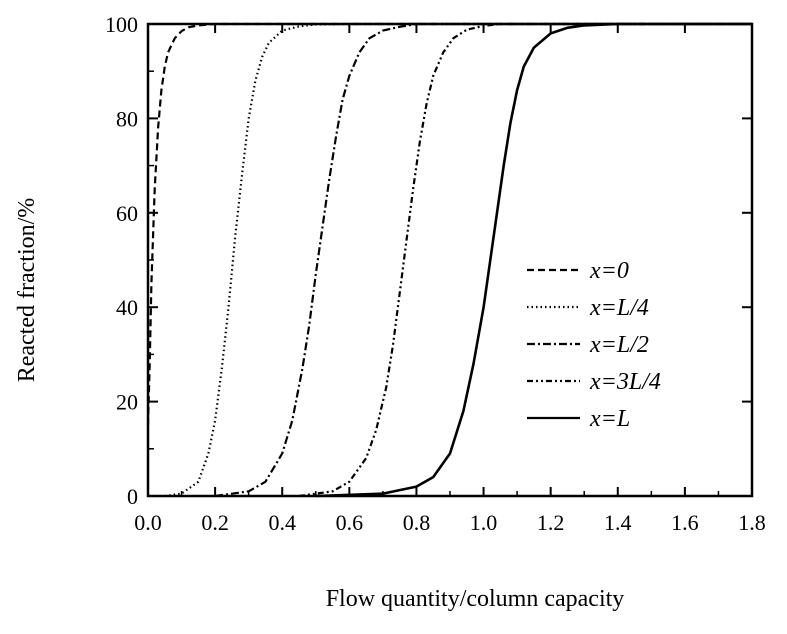 The width and height of the screenshot is (787, 634). What do you see at coordinates (484, 522) in the screenshot?
I see `x-tick-label: 1.0` at bounding box center [484, 522].